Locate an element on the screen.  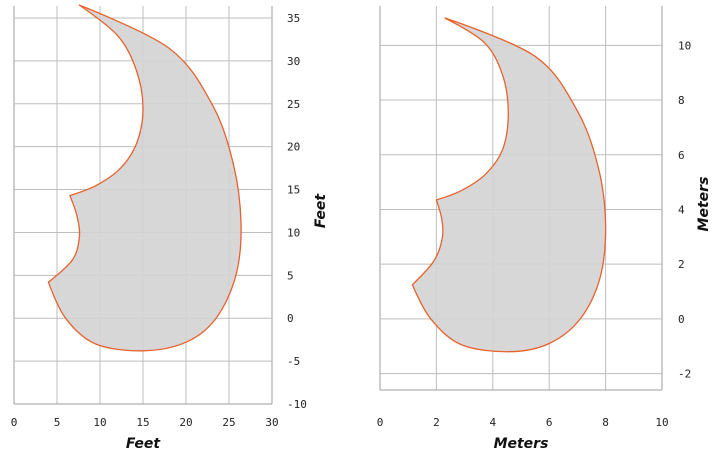
chart1-y-tick-label: -5 is located at coordinates (293, 361).